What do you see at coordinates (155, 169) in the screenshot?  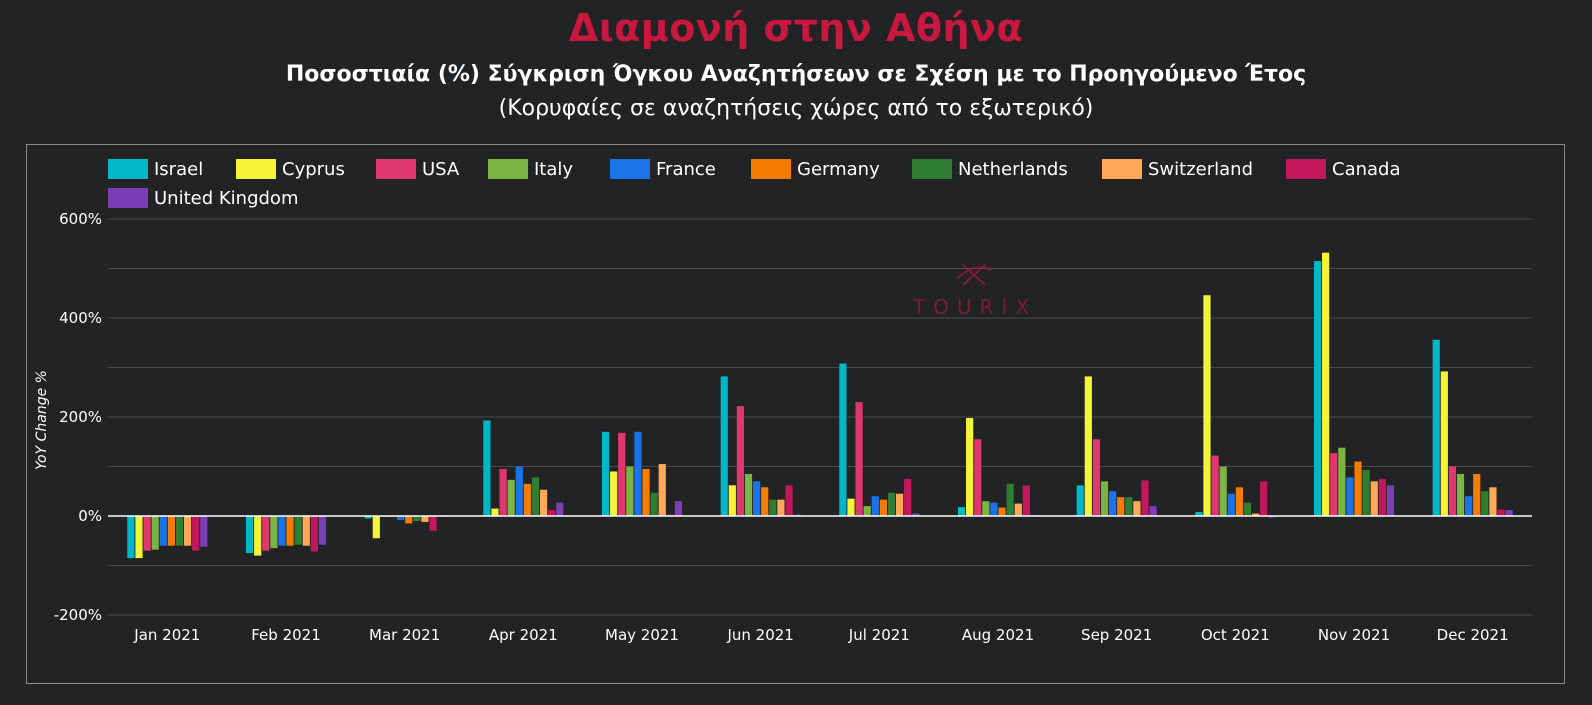 I see `legend-item: Israel` at bounding box center [155, 169].